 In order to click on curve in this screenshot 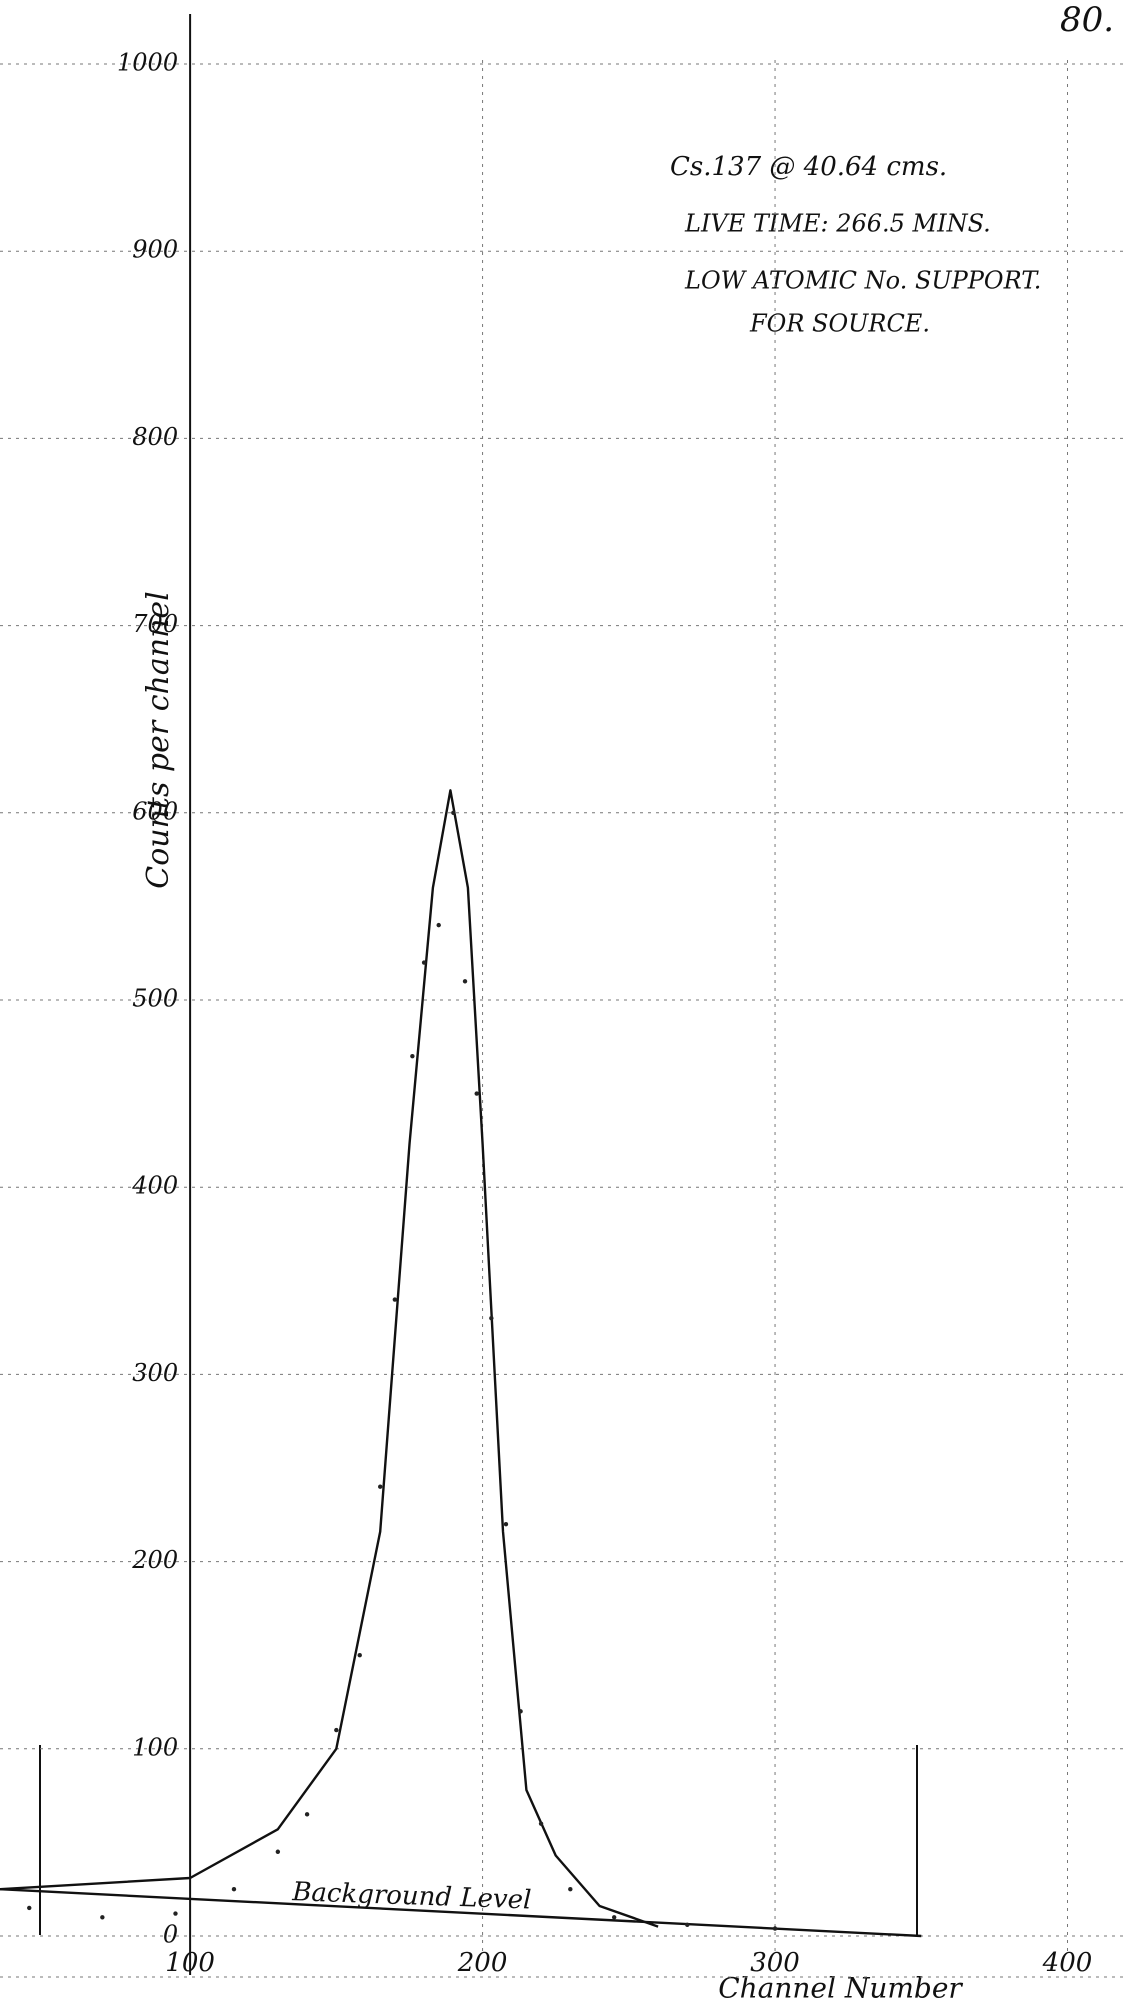, I will do `click(461, 1913)`.